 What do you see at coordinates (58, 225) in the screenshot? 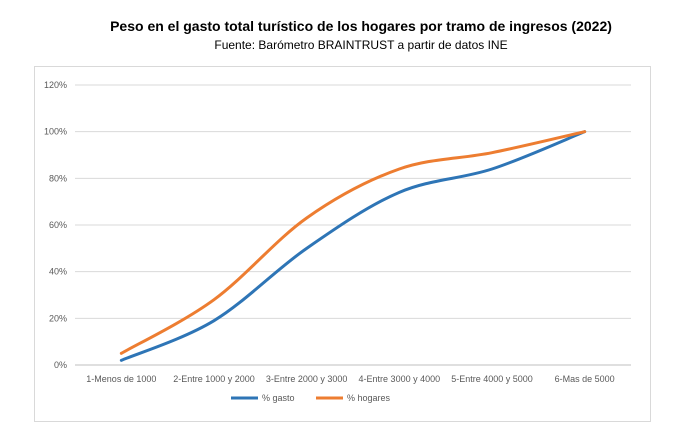
I see `y-tick-label: 60%` at bounding box center [58, 225].